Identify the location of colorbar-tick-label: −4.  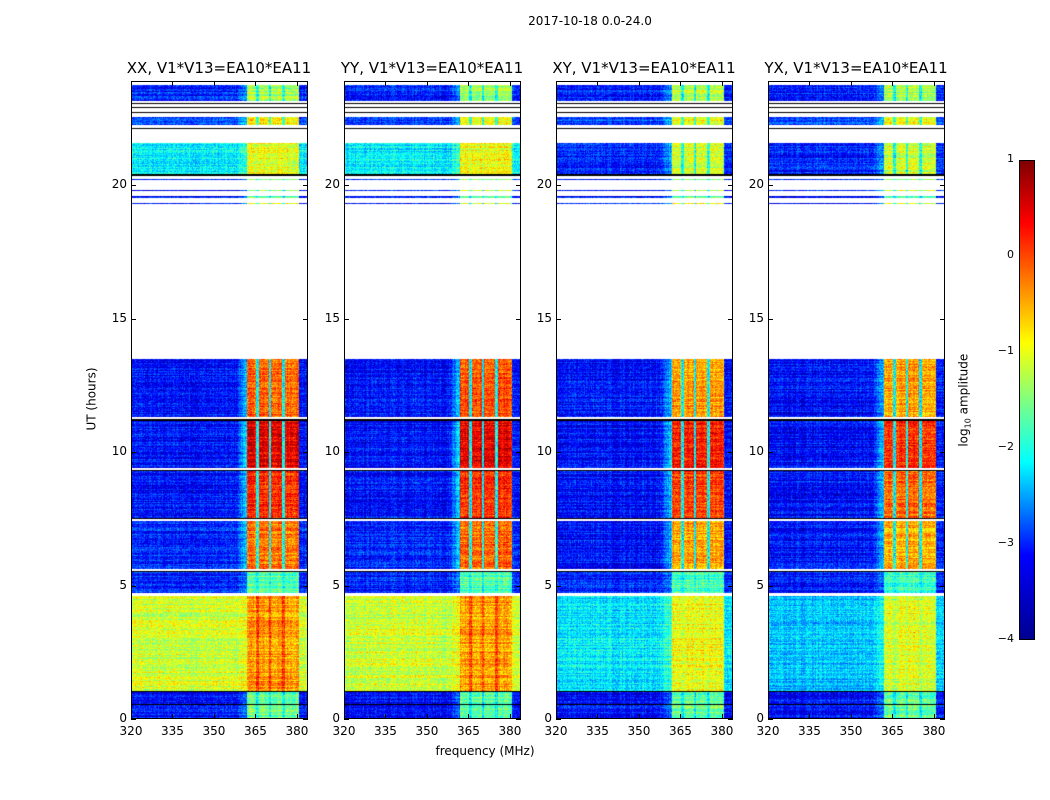
(1005, 638).